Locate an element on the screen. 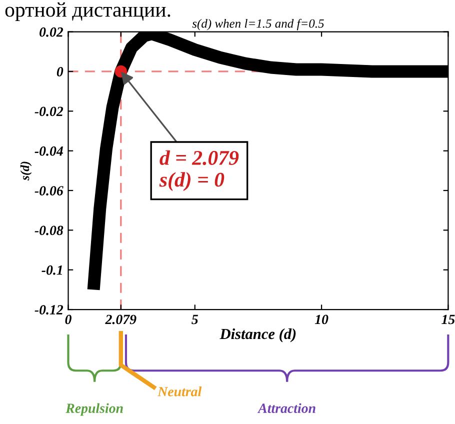  annotation: d = 2.079 s(d) = 0 is located at coordinates (199, 170).